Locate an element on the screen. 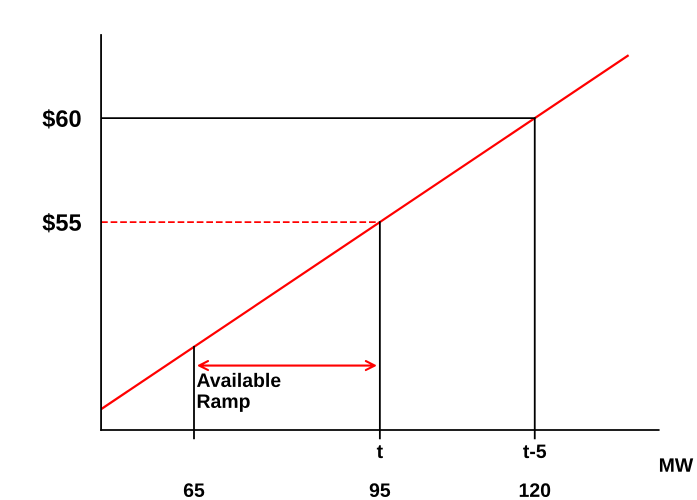 Image resolution: width=697 pixels, height=500 pixels. y-tick-label: $60 is located at coordinates (61, 118).